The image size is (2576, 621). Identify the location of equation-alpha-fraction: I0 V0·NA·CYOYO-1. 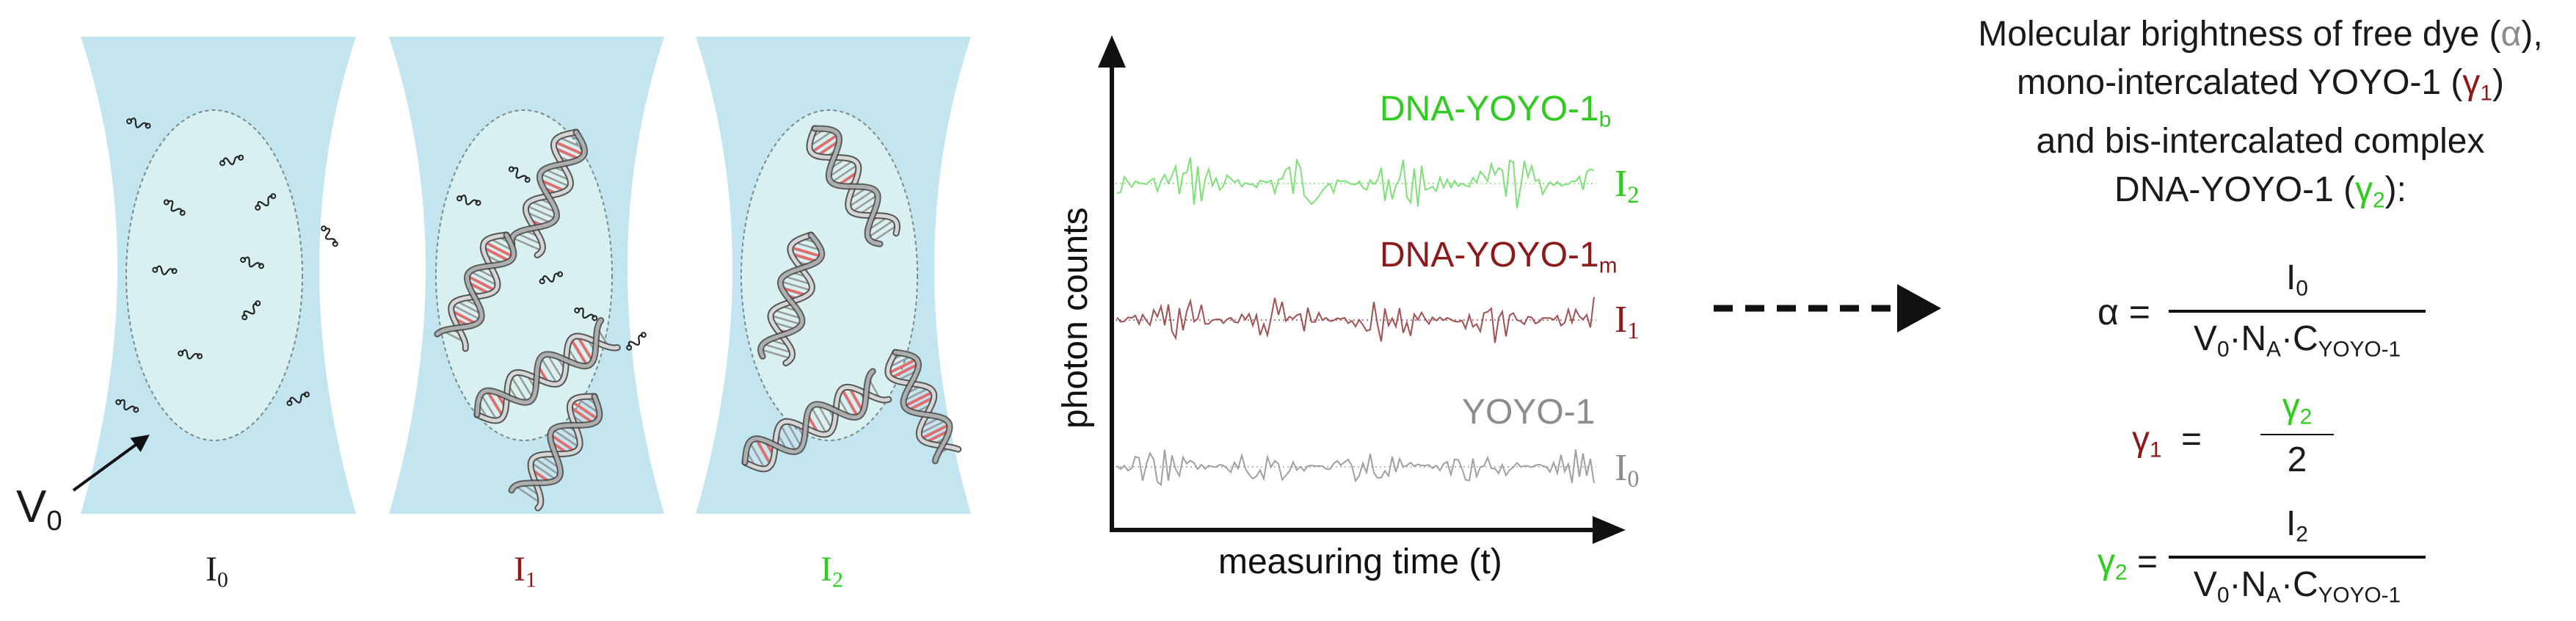
(2297, 310).